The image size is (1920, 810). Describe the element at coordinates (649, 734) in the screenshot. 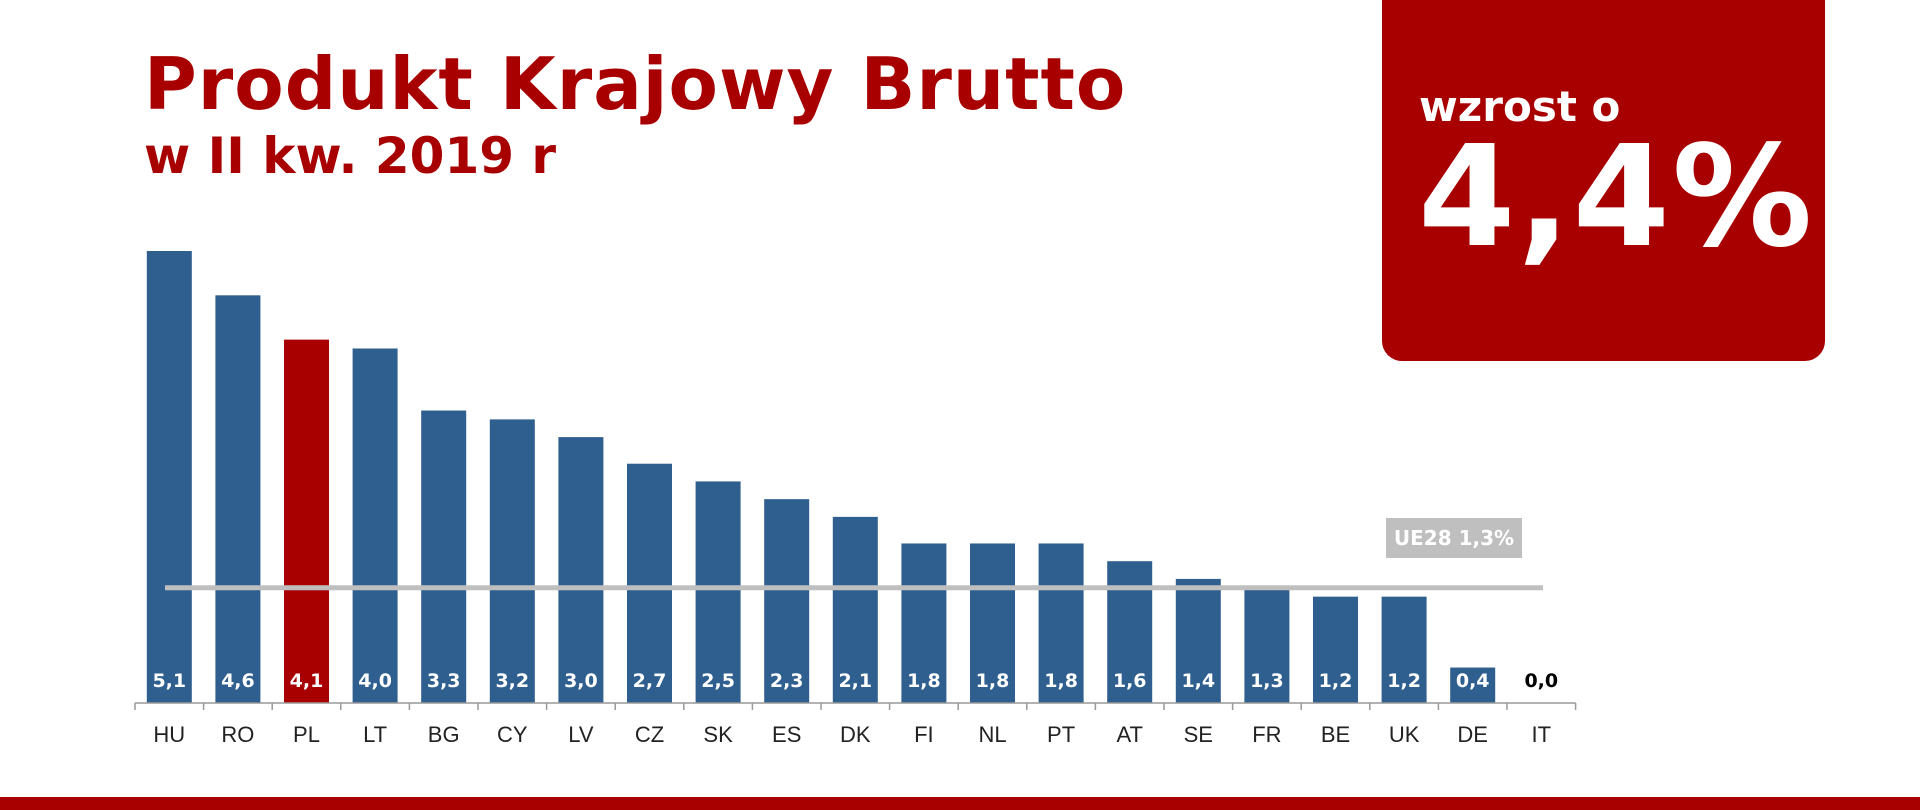

I see `tick-label-cz: CZ` at that location.